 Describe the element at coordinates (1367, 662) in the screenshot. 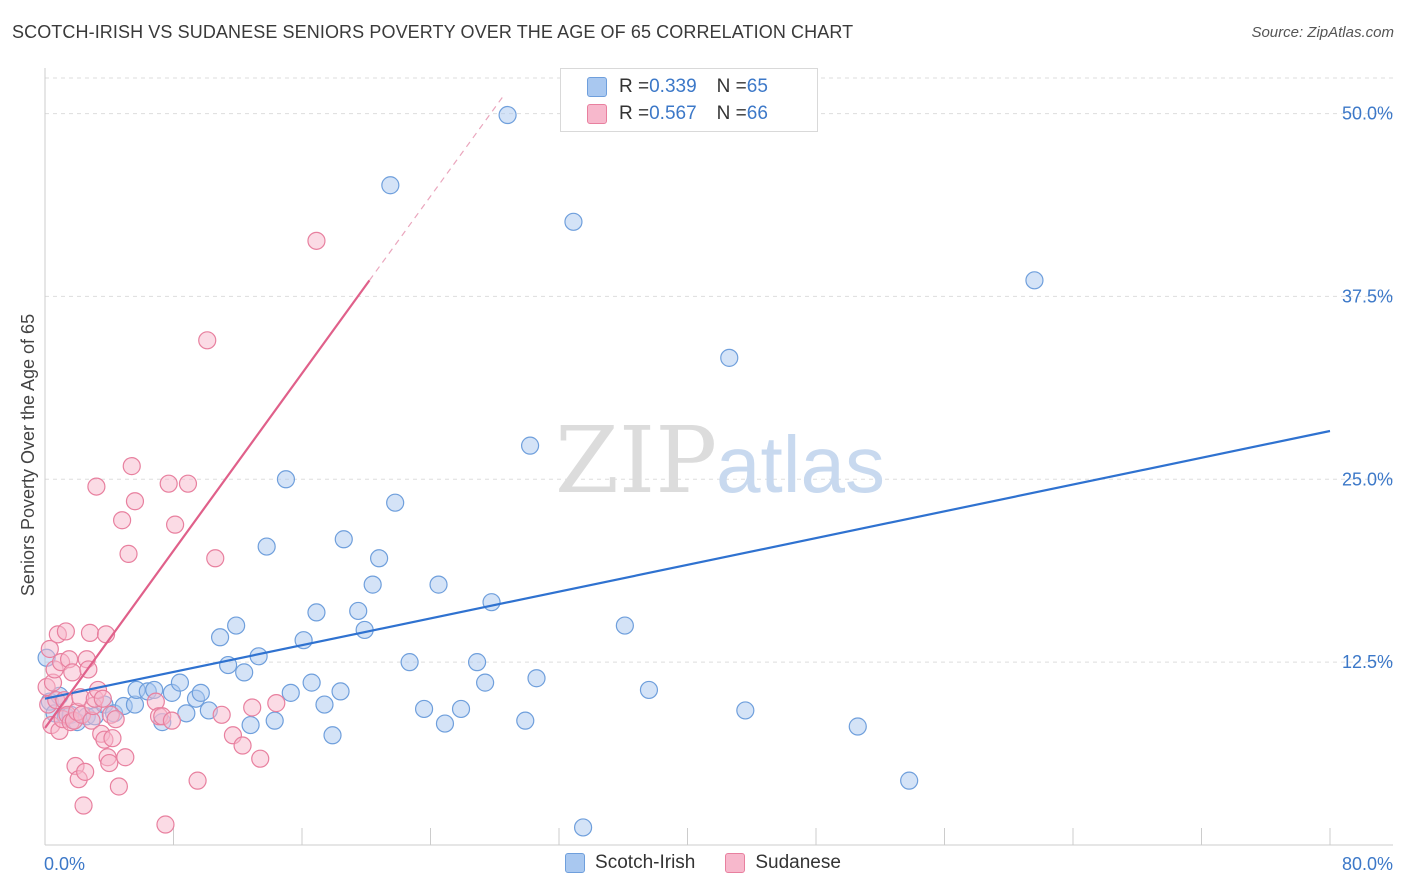

I see `y-tick-label: 12.5%` at that location.